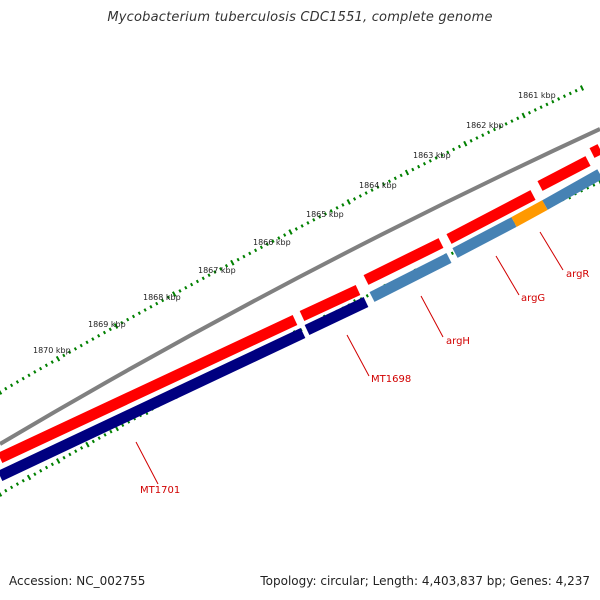  I want to click on scale-label: 1868 kbp, so click(162, 297).